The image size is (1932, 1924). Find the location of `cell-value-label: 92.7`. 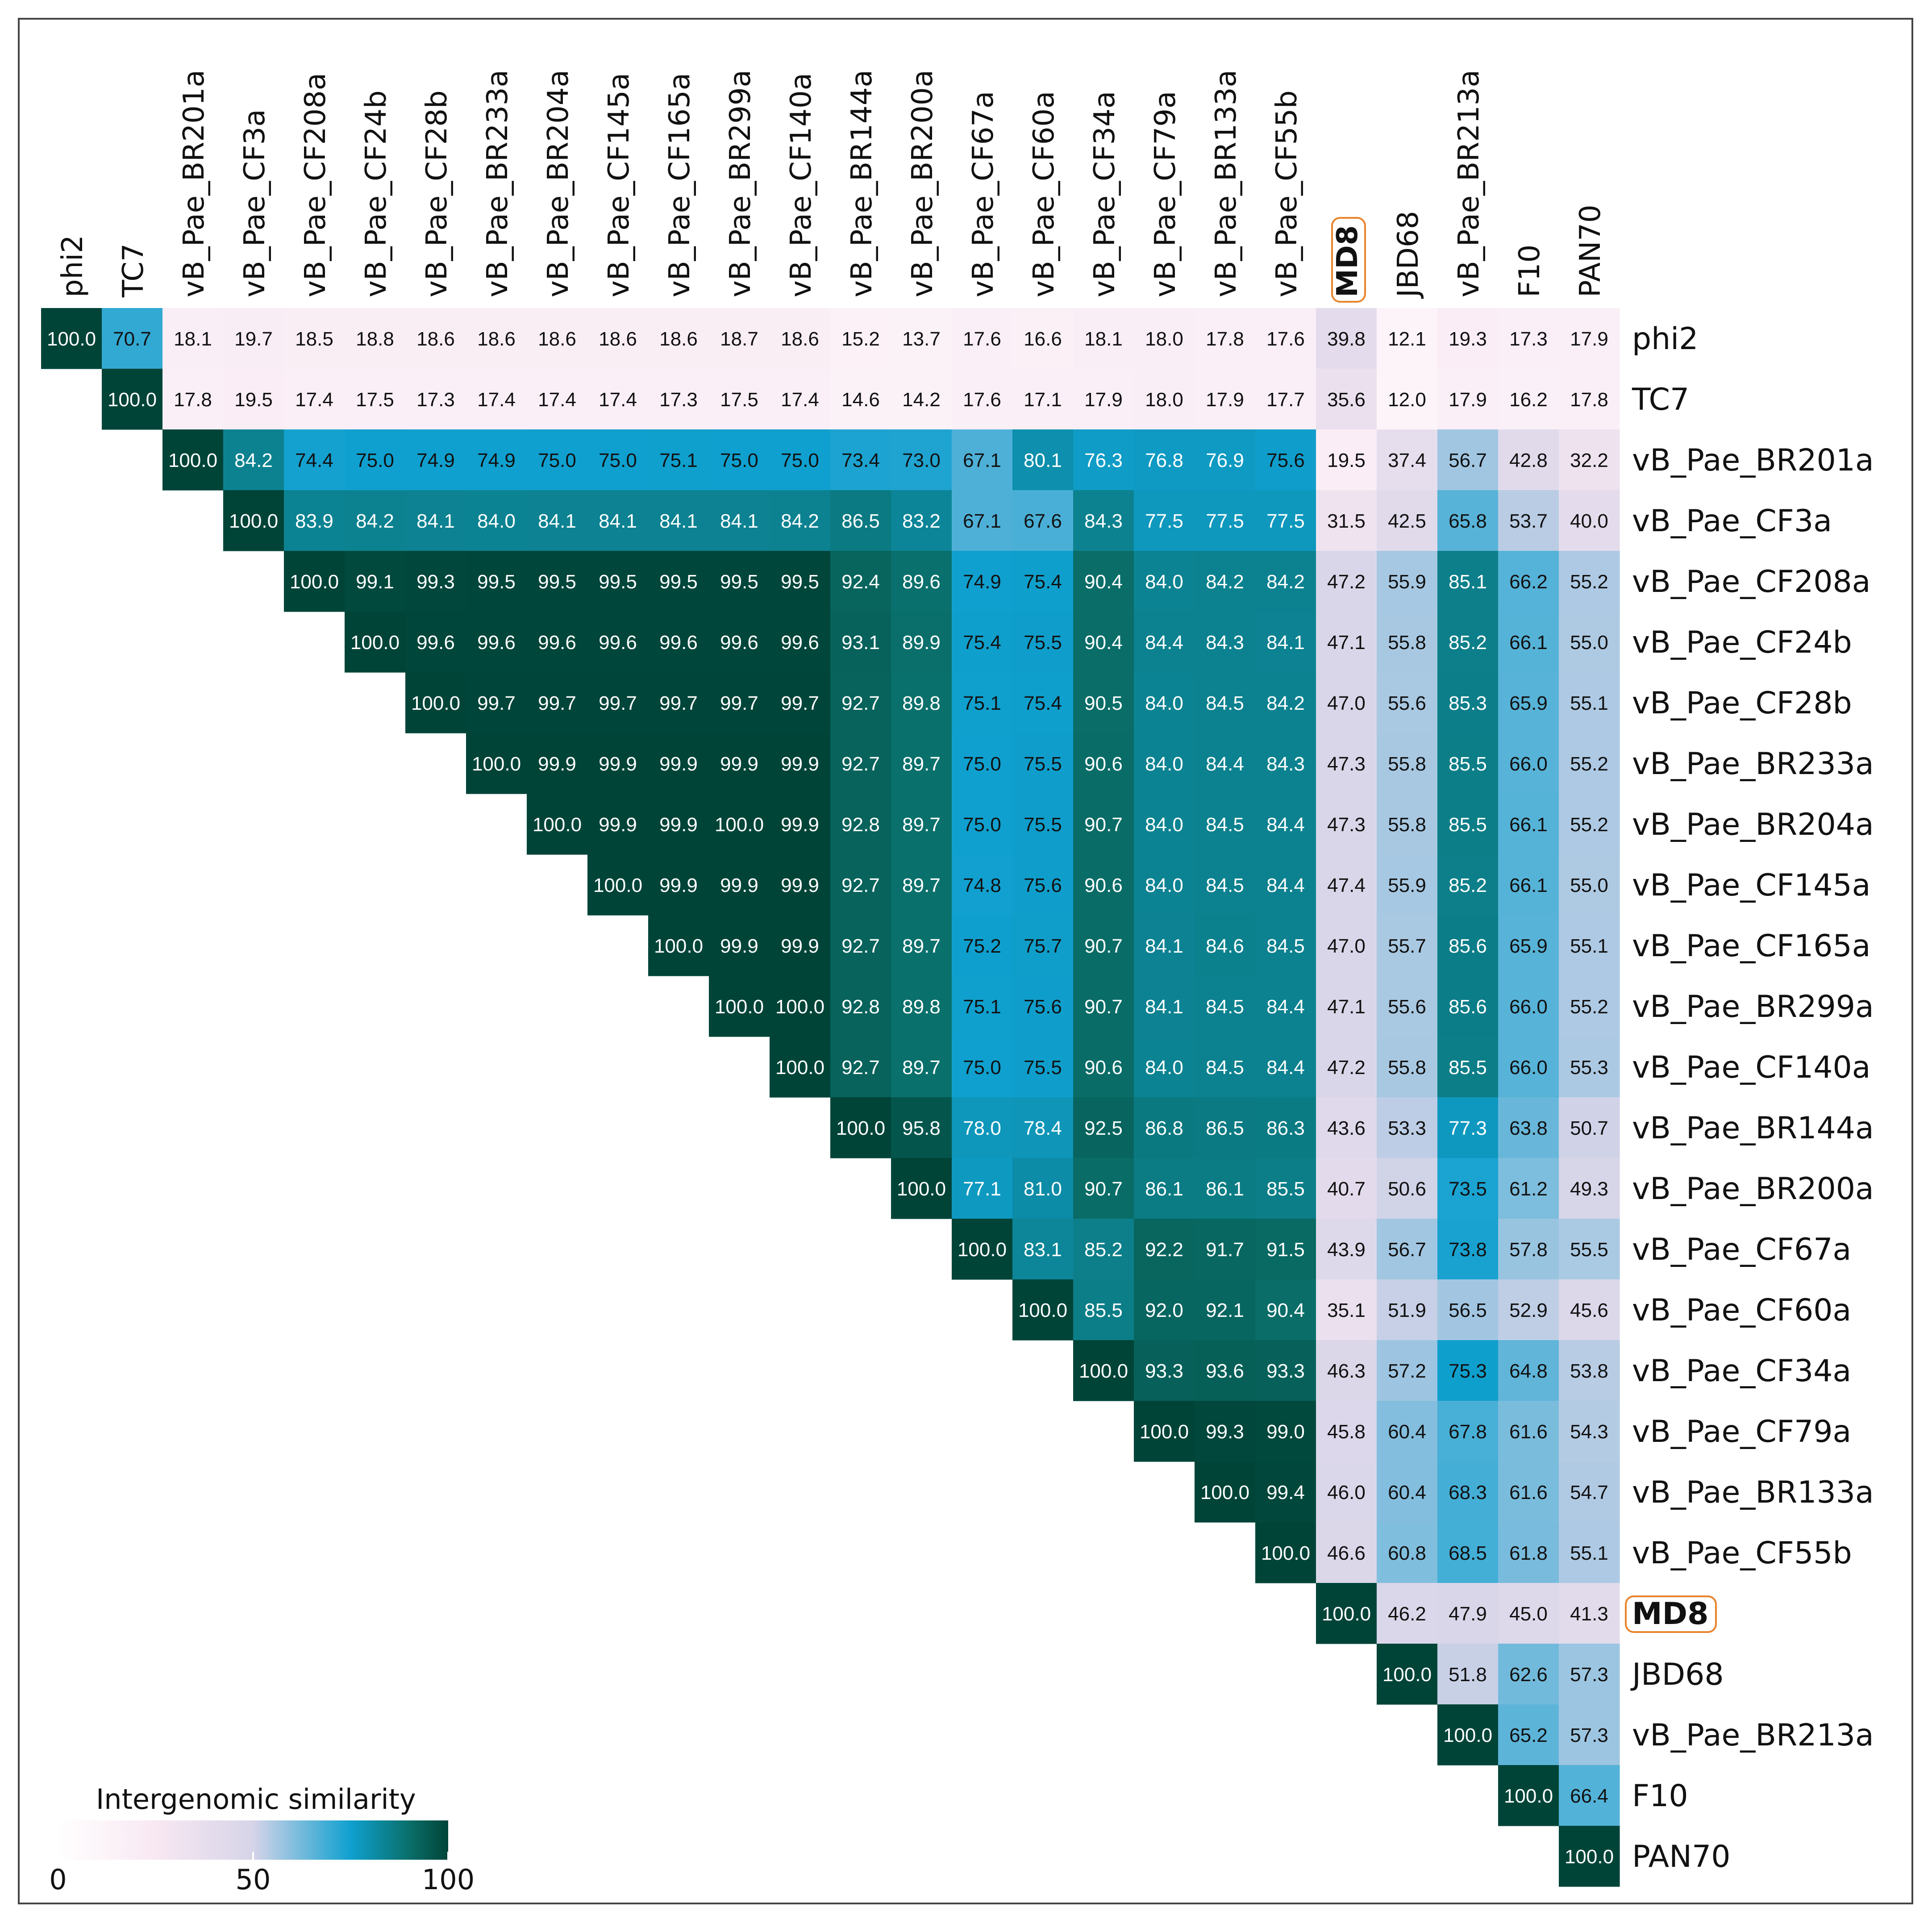

cell-value-label: 92.7 is located at coordinates (860, 703).